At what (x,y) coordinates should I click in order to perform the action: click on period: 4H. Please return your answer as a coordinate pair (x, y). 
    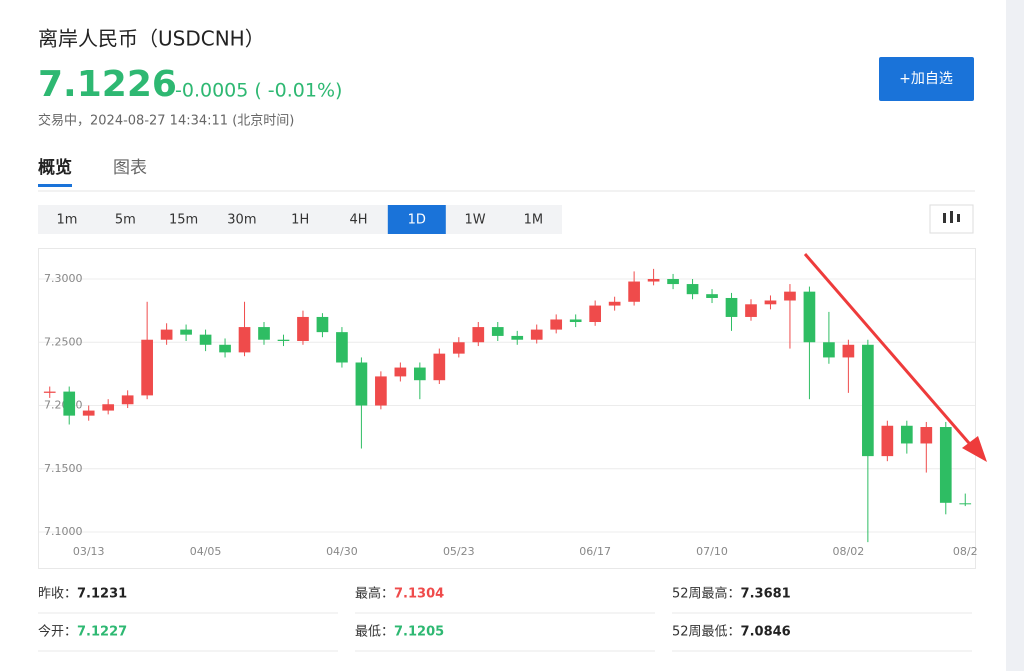
    Looking at the image, I should click on (358, 220).